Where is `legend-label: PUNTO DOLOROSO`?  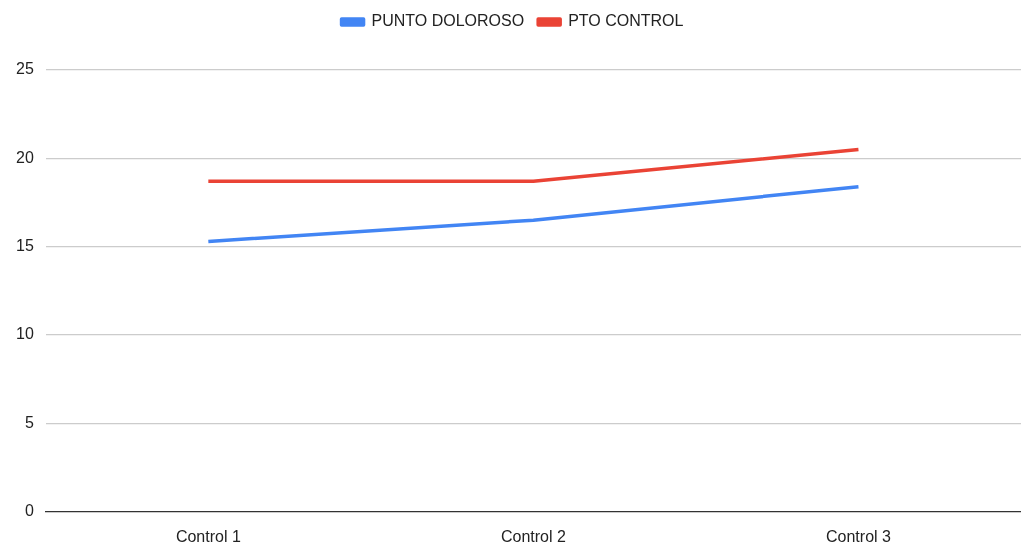 legend-label: PUNTO DOLOROSO is located at coordinates (448, 21).